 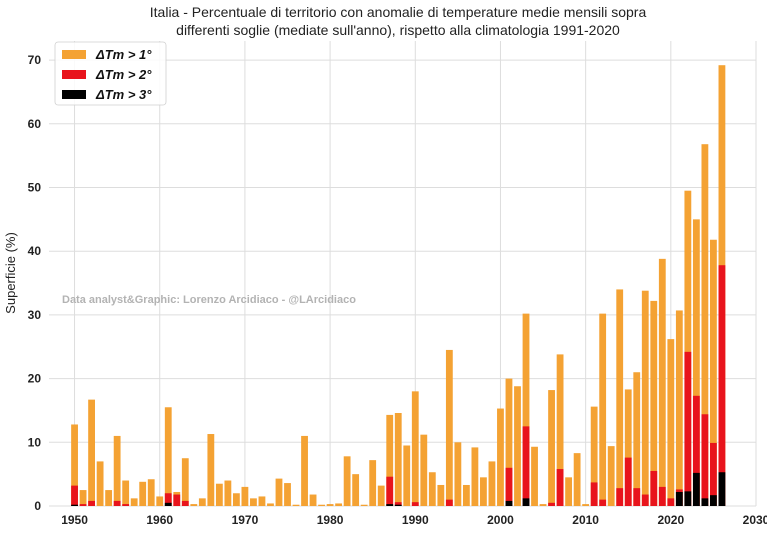 What do you see at coordinates (35, 315) in the screenshot?
I see `y-tick-label: 30` at bounding box center [35, 315].